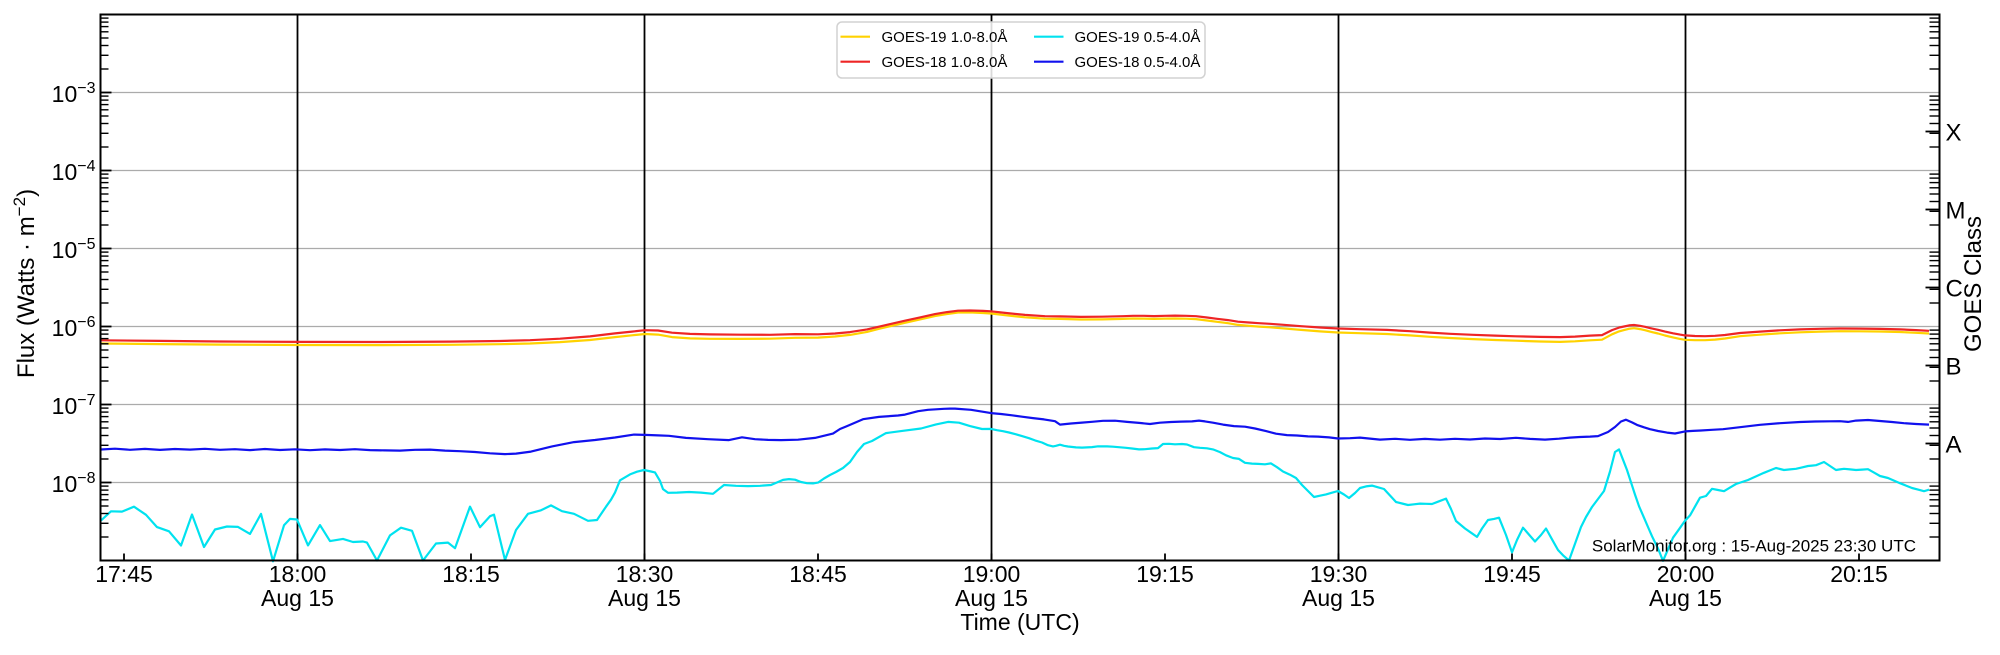 The height and width of the screenshot is (655, 2000). What do you see at coordinates (1754, 546) in the screenshot?
I see `svg-text:SolarMonitor.org : 15-Aug-2025: SolarMonitor.org : 15-Aug-2025 23:30 UTC` at bounding box center [1754, 546].